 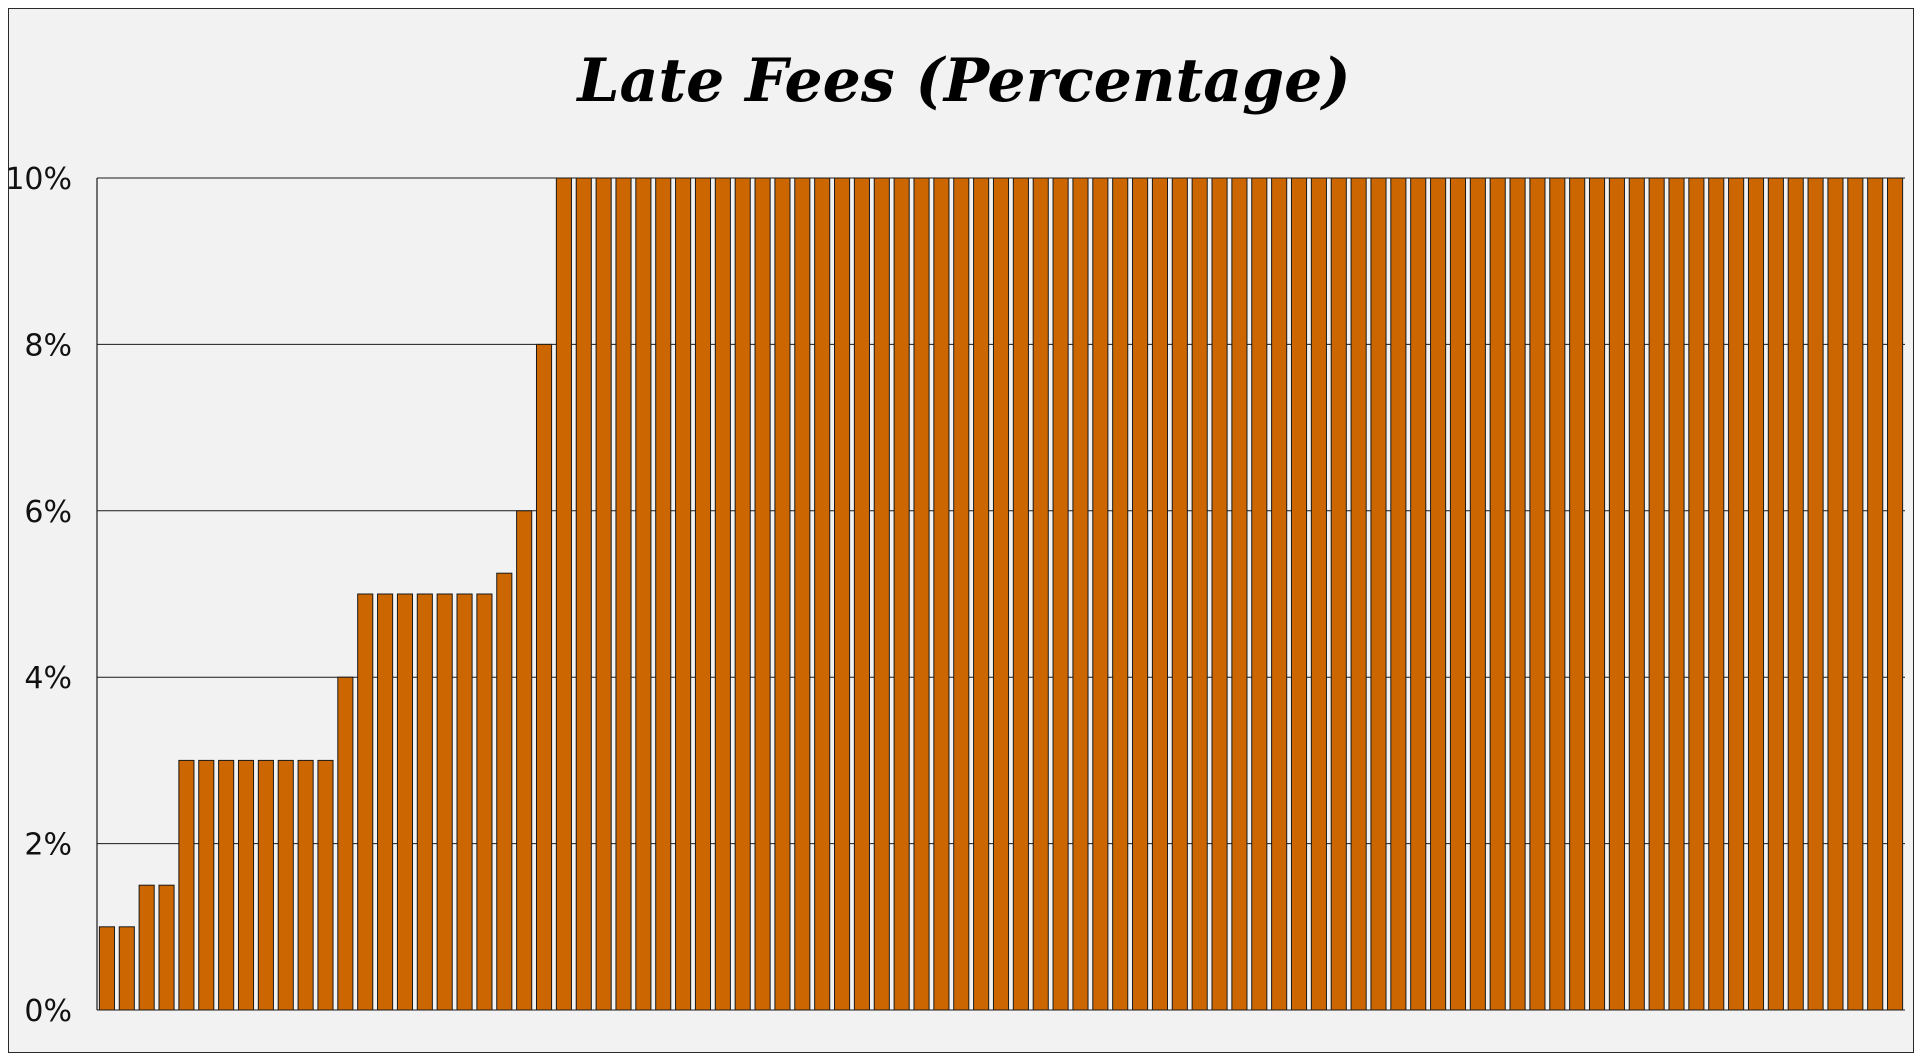 What do you see at coordinates (48, 678) in the screenshot?
I see `y-tick-label: 4%` at bounding box center [48, 678].